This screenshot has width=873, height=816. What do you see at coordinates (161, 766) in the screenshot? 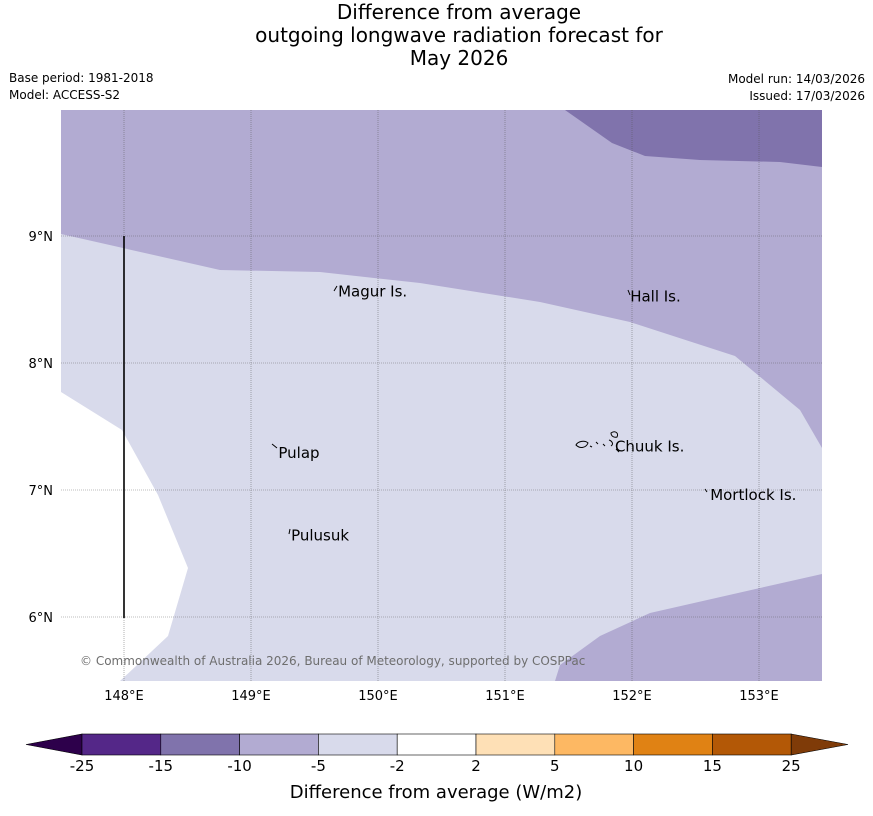
I see `colorbar-tick-label: -15` at bounding box center [161, 766].